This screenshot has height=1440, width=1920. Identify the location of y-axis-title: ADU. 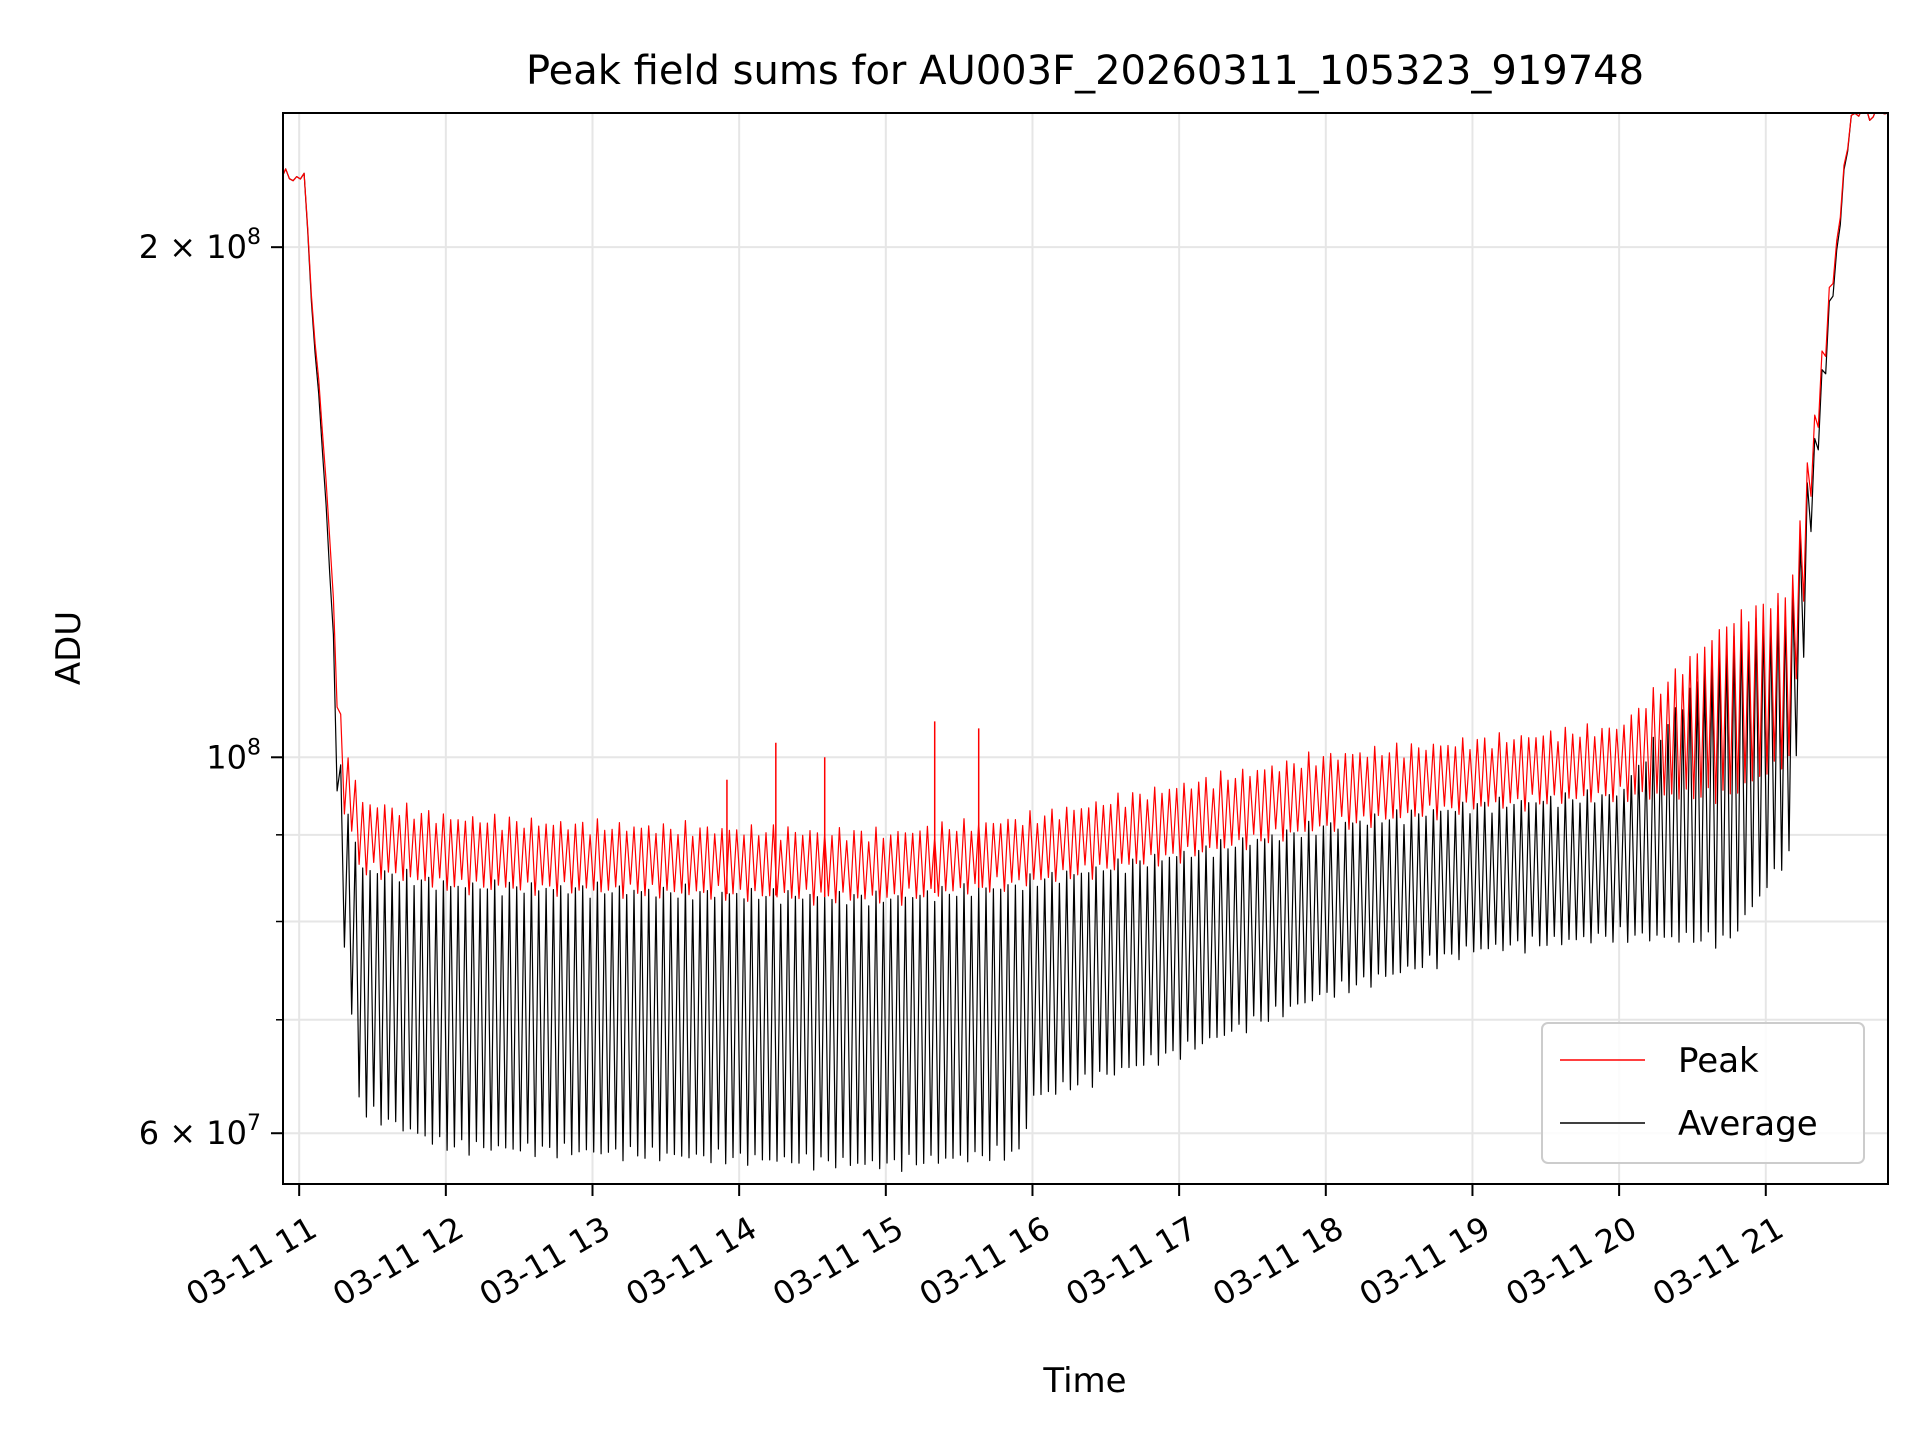
(69, 648).